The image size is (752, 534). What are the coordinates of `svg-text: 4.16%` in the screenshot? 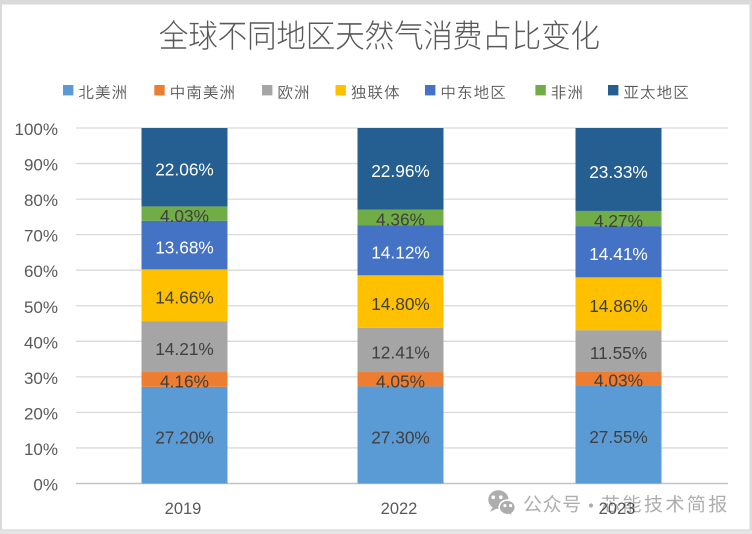 It's located at (184, 382).